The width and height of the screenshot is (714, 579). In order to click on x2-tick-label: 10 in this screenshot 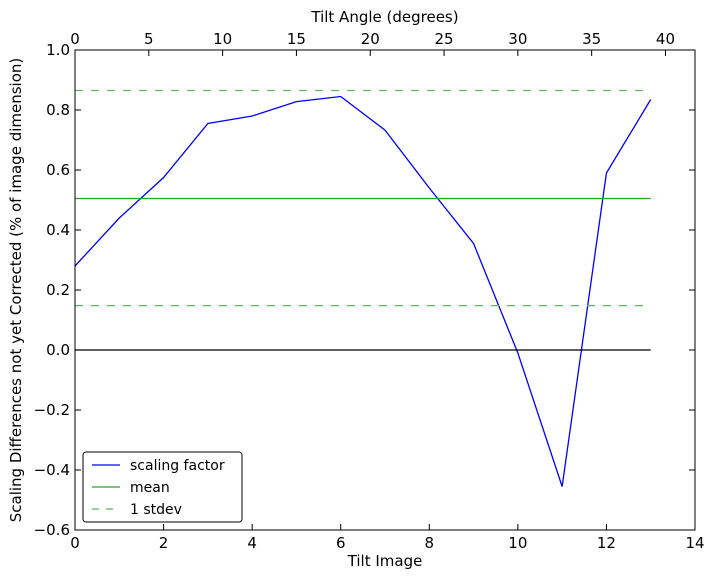, I will do `click(222, 39)`.